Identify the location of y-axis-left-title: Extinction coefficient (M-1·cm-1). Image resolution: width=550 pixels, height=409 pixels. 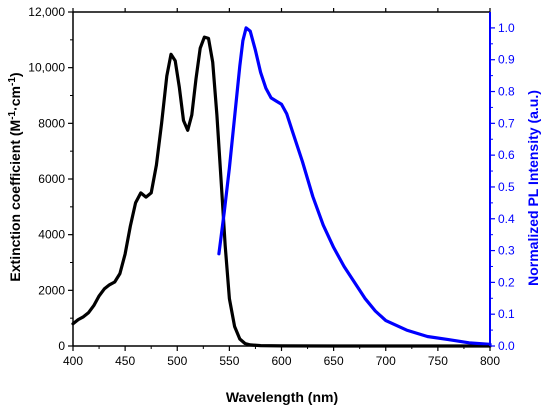
(15, 176).